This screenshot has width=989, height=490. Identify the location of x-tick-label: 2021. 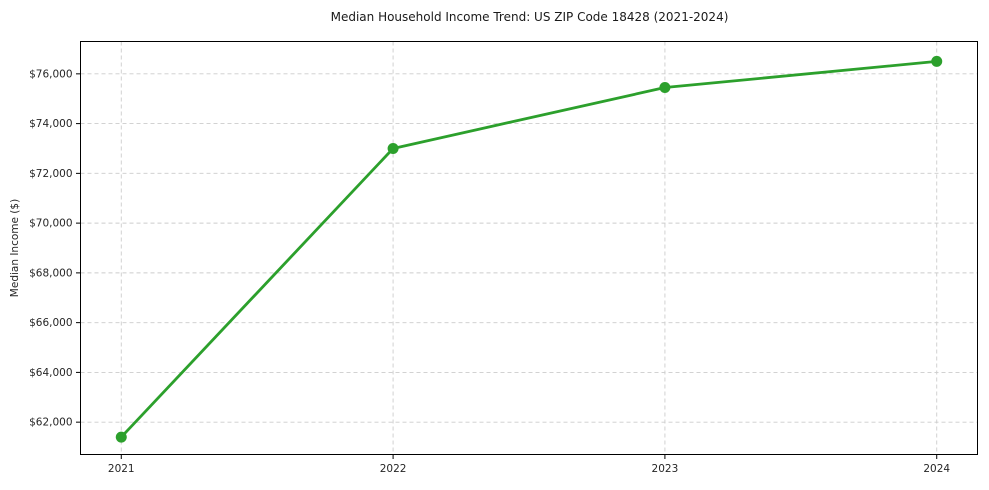
(121, 469).